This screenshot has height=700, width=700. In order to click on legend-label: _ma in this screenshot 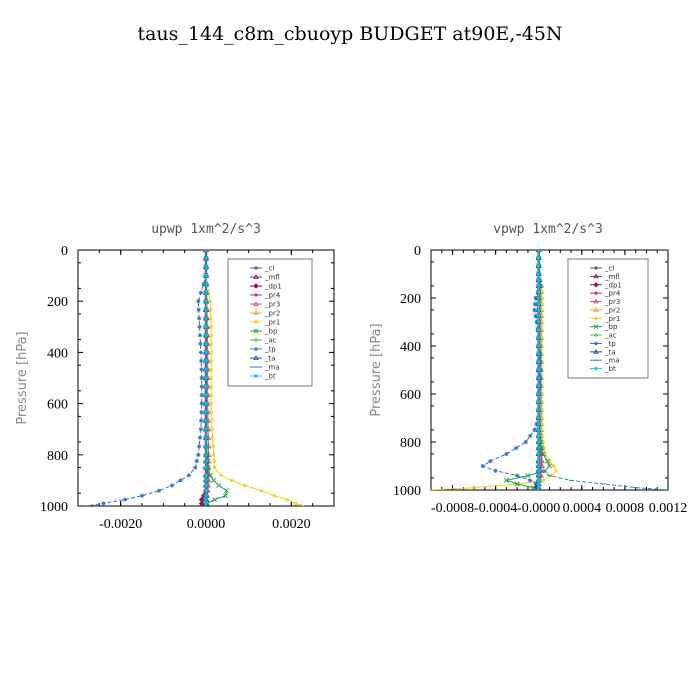, I will do `click(272, 368)`.